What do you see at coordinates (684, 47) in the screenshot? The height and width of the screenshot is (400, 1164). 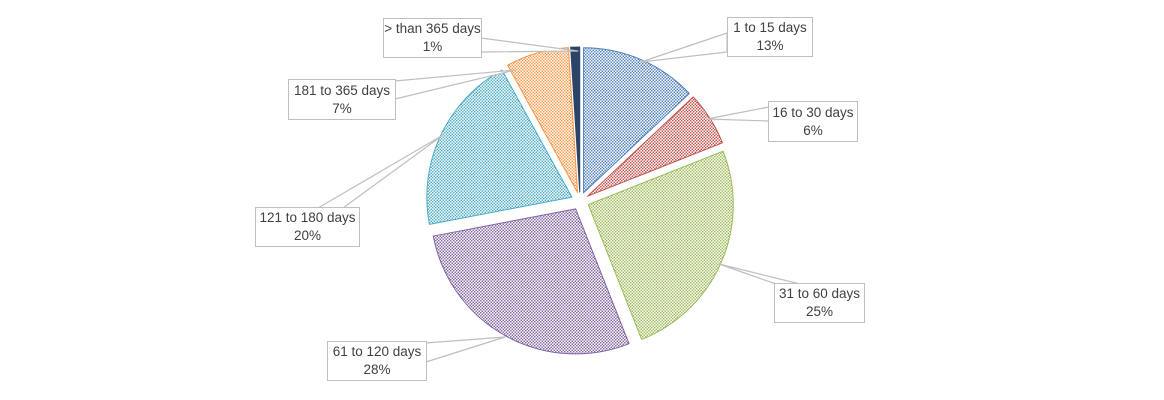 I see `callout-leader-1-to-15-days` at bounding box center [684, 47].